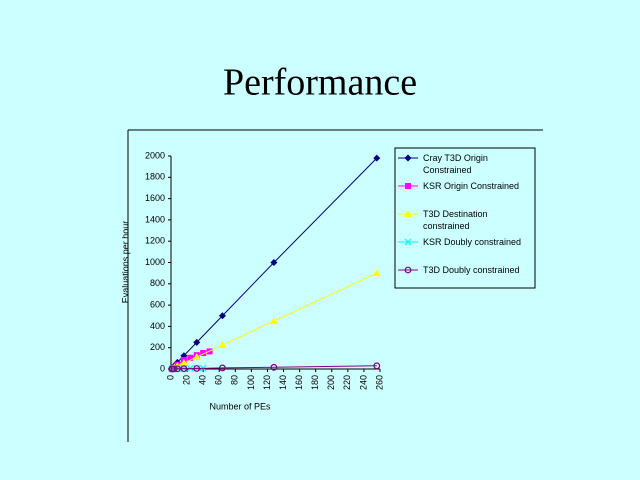  Describe the element at coordinates (267, 382) in the screenshot. I see `x-tick-label: 120` at that location.